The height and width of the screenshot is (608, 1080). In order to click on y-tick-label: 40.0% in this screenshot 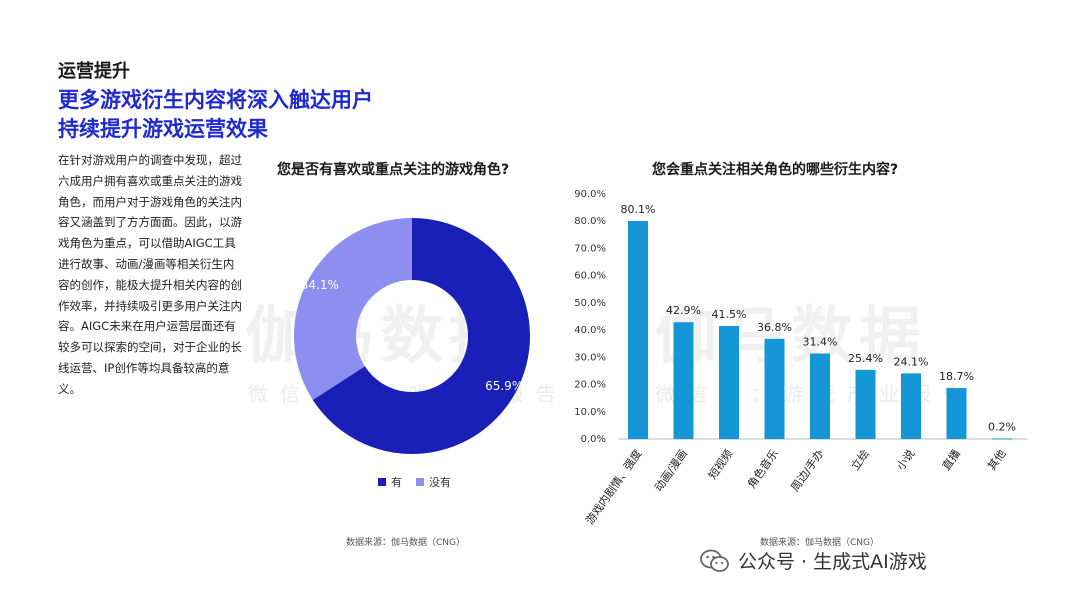, I will do `click(590, 330)`.